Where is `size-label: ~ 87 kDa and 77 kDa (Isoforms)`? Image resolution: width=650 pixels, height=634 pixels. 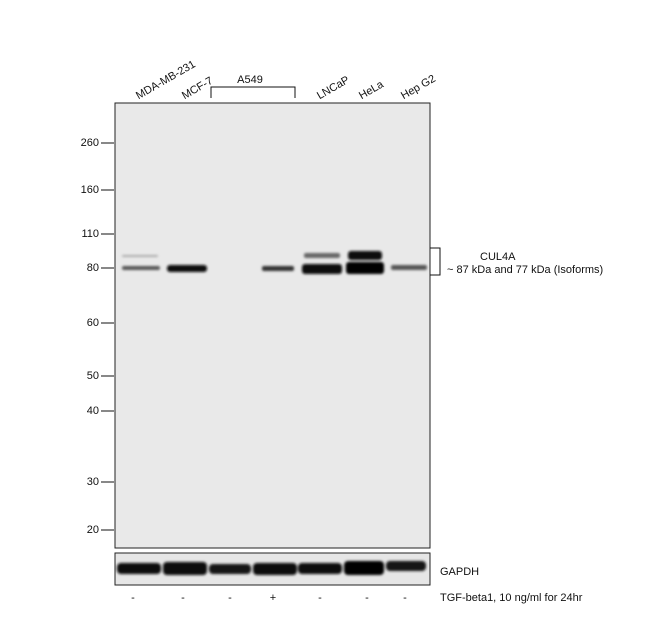 size-label: ~ 87 kDa and 77 kDa (Isoforms) is located at coordinates (525, 270).